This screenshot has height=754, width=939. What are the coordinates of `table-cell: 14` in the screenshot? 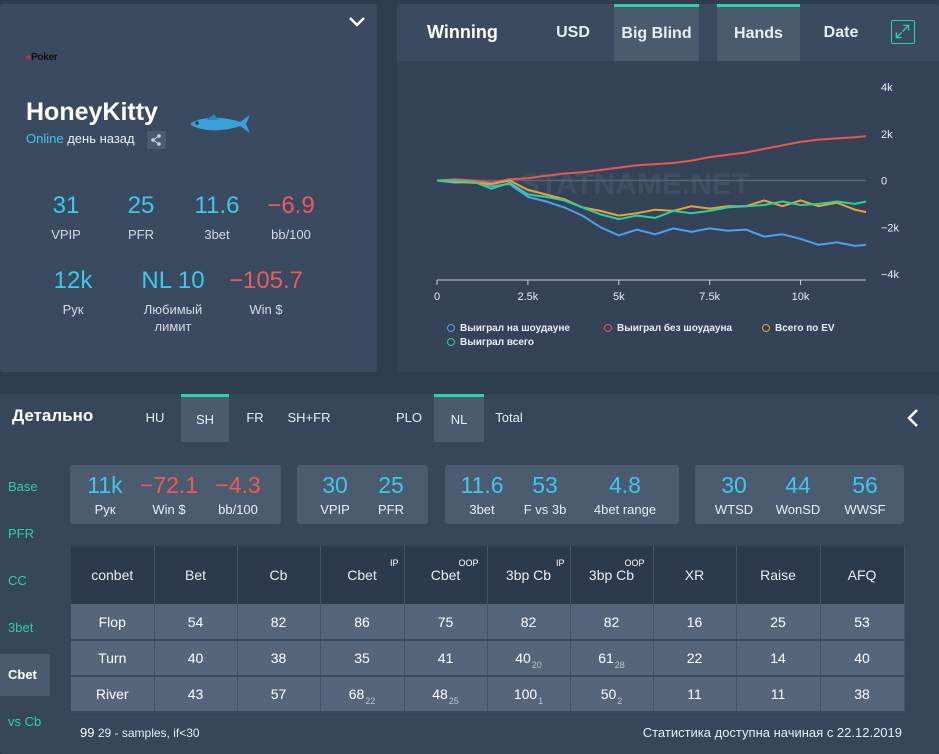 It's located at (778, 658).